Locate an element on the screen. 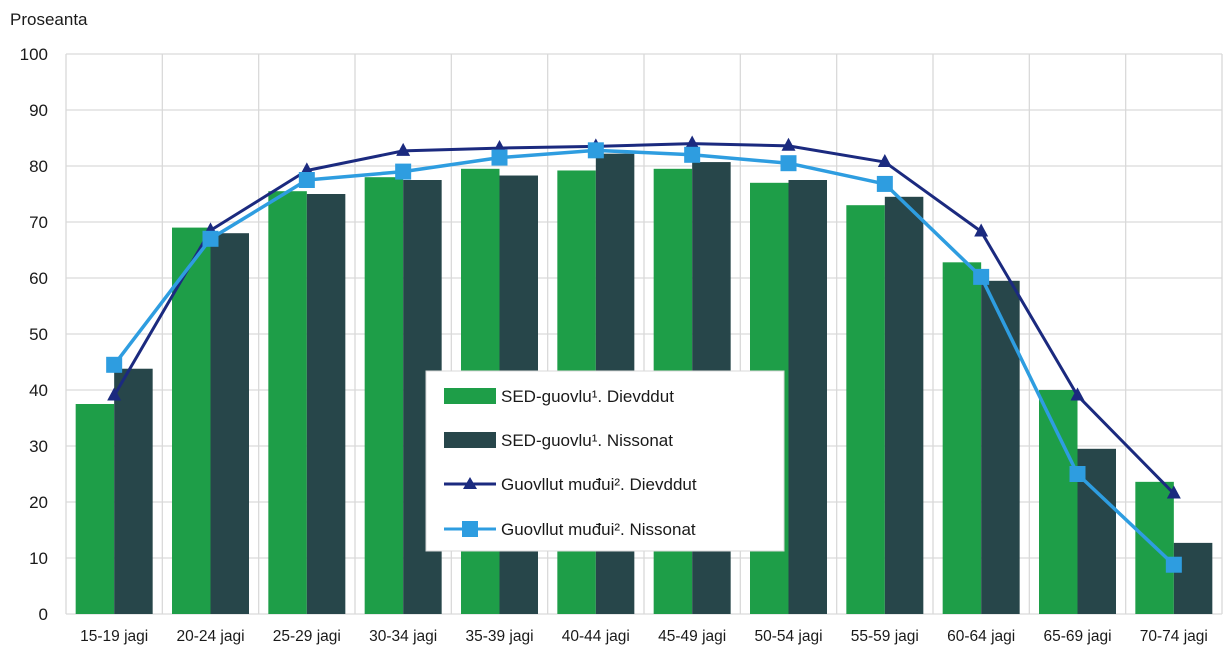  x-tick-label: 35-39 jagi is located at coordinates (499, 636).